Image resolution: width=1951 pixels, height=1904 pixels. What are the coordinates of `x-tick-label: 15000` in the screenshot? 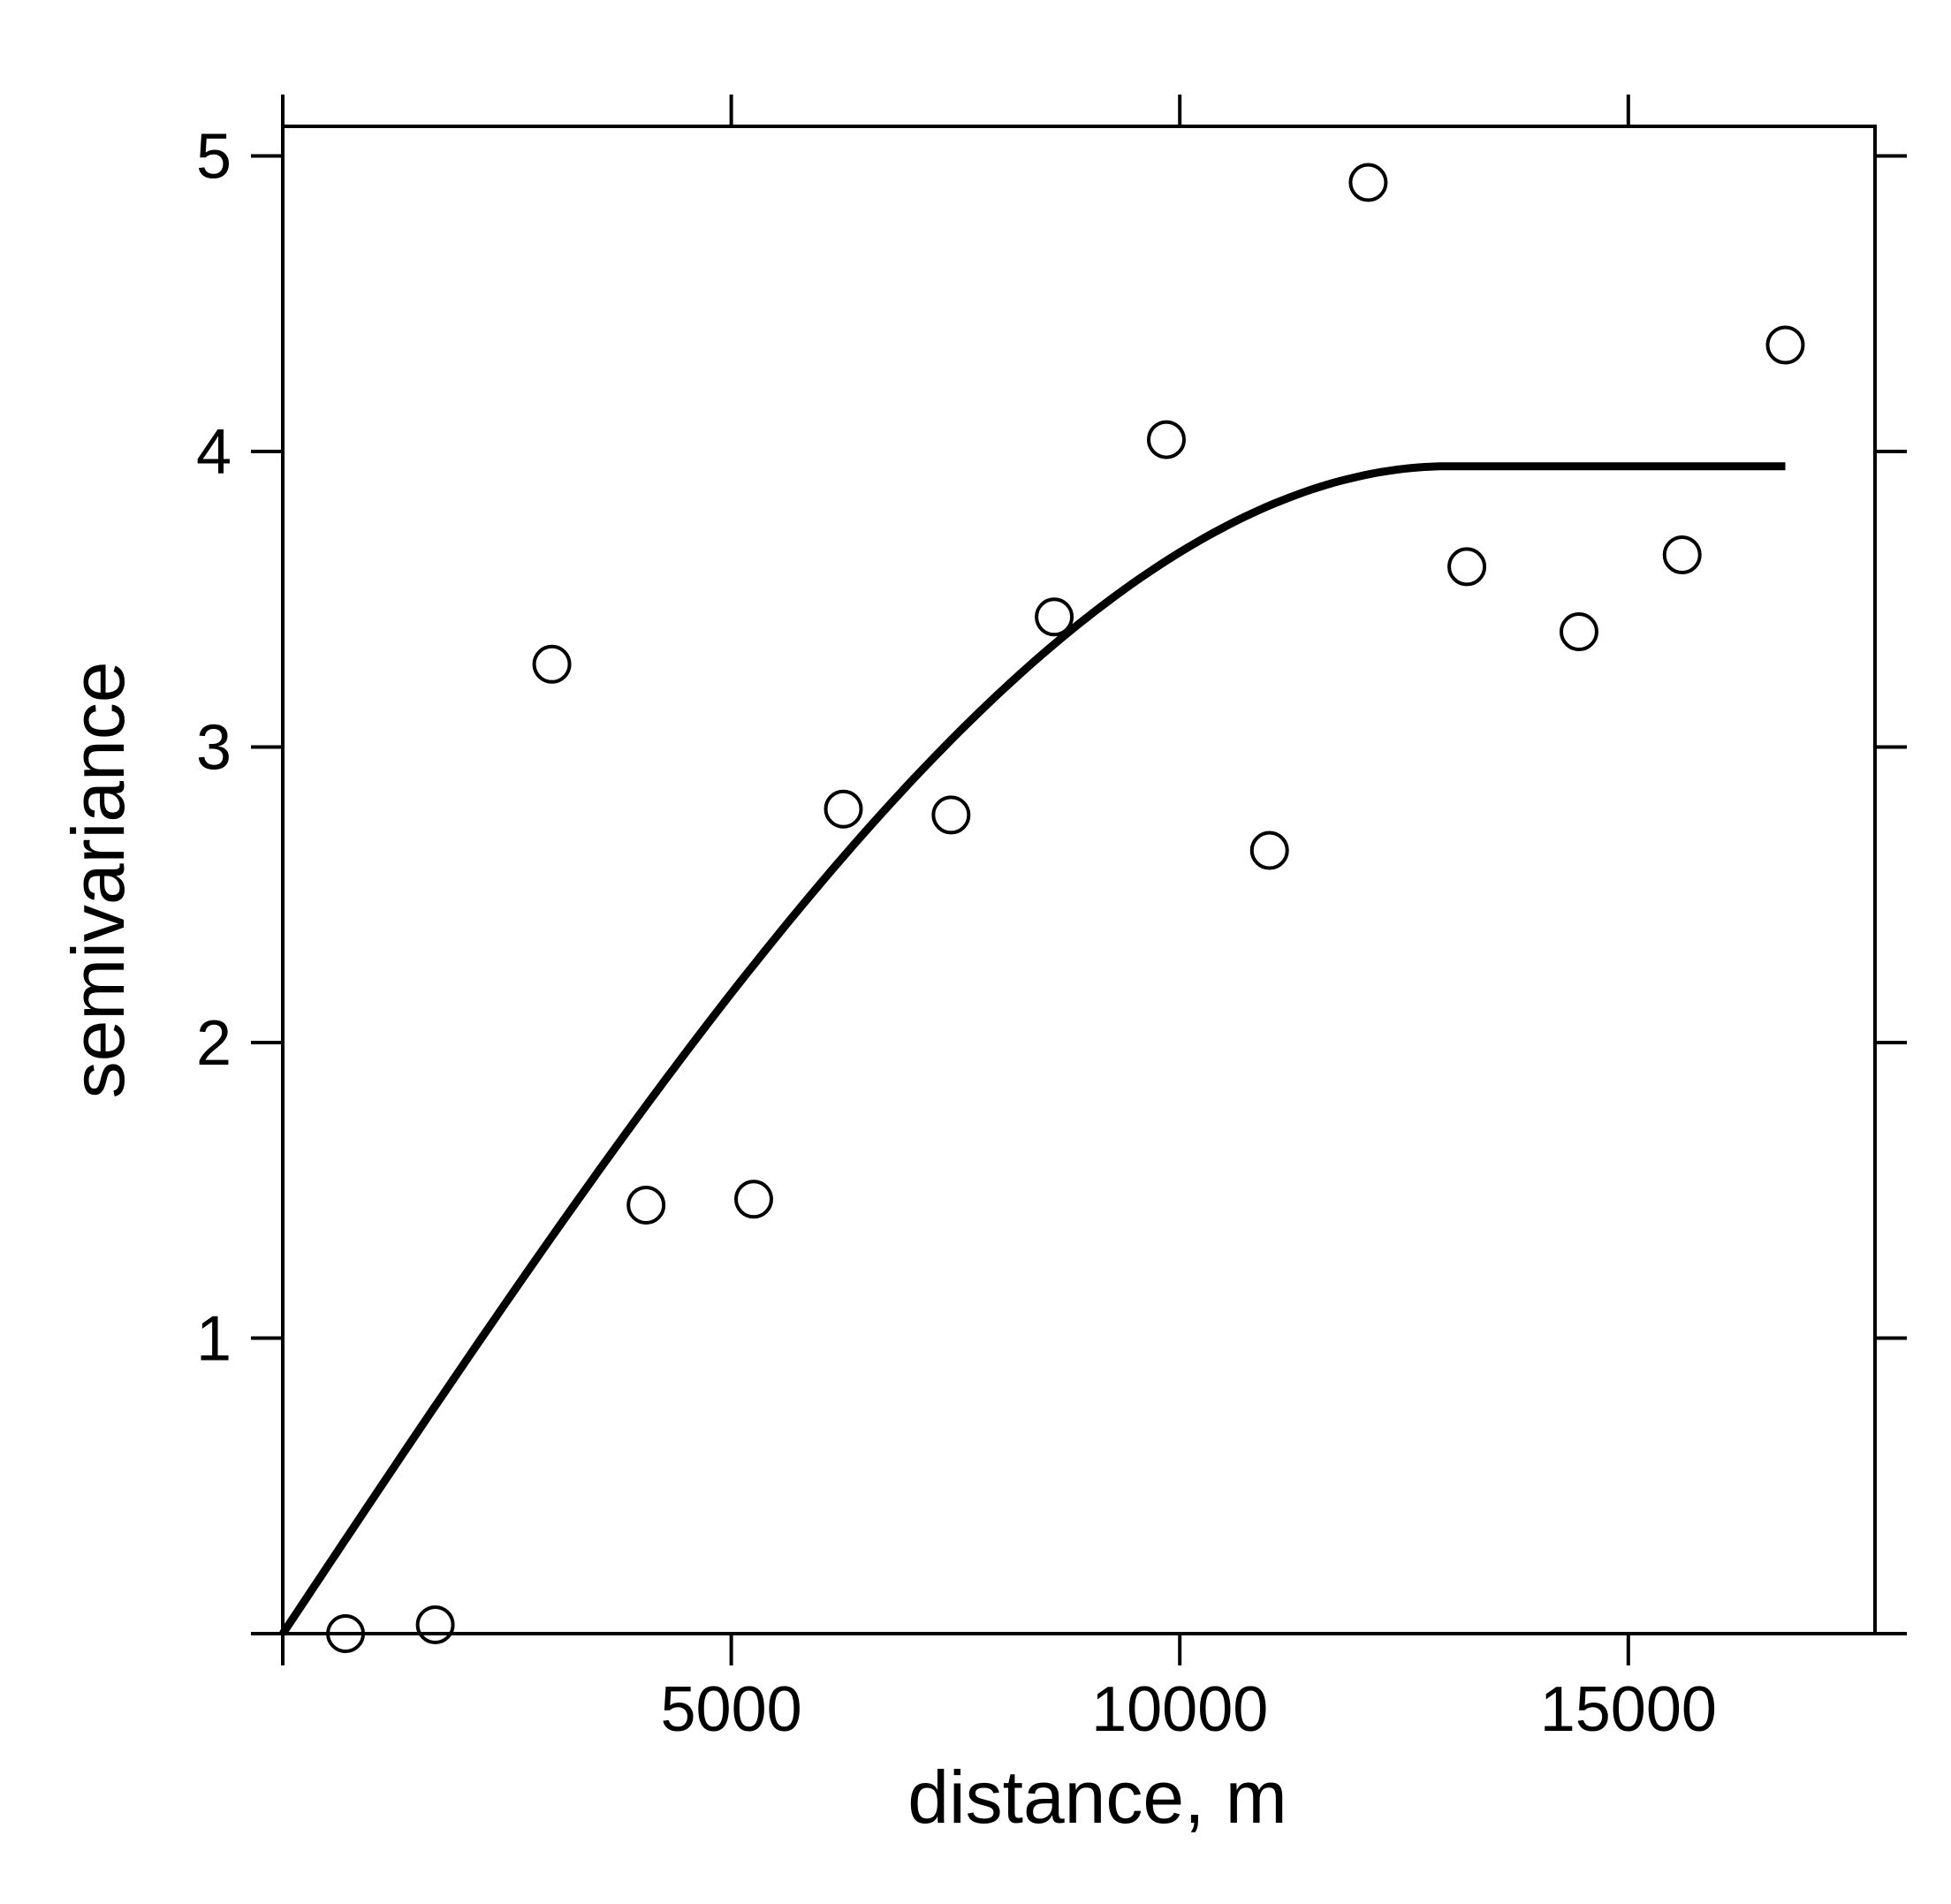 It's located at (1628, 1709).